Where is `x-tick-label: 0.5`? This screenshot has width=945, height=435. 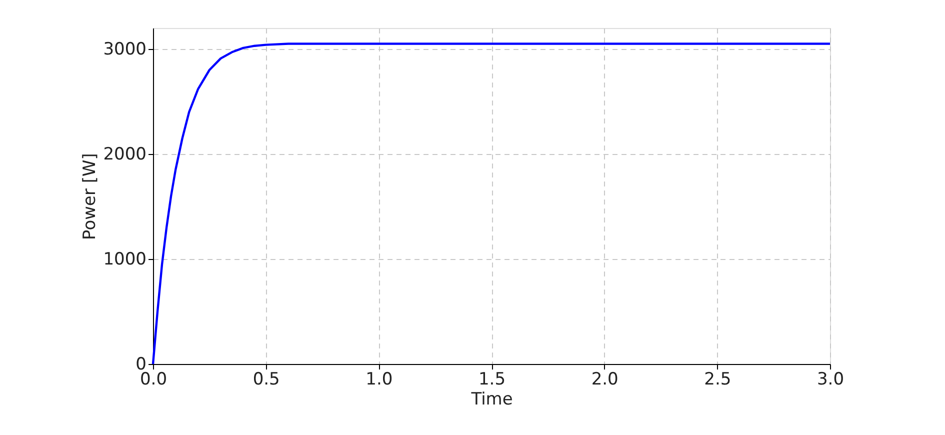
x-tick-label: 0.5 is located at coordinates (266, 380).